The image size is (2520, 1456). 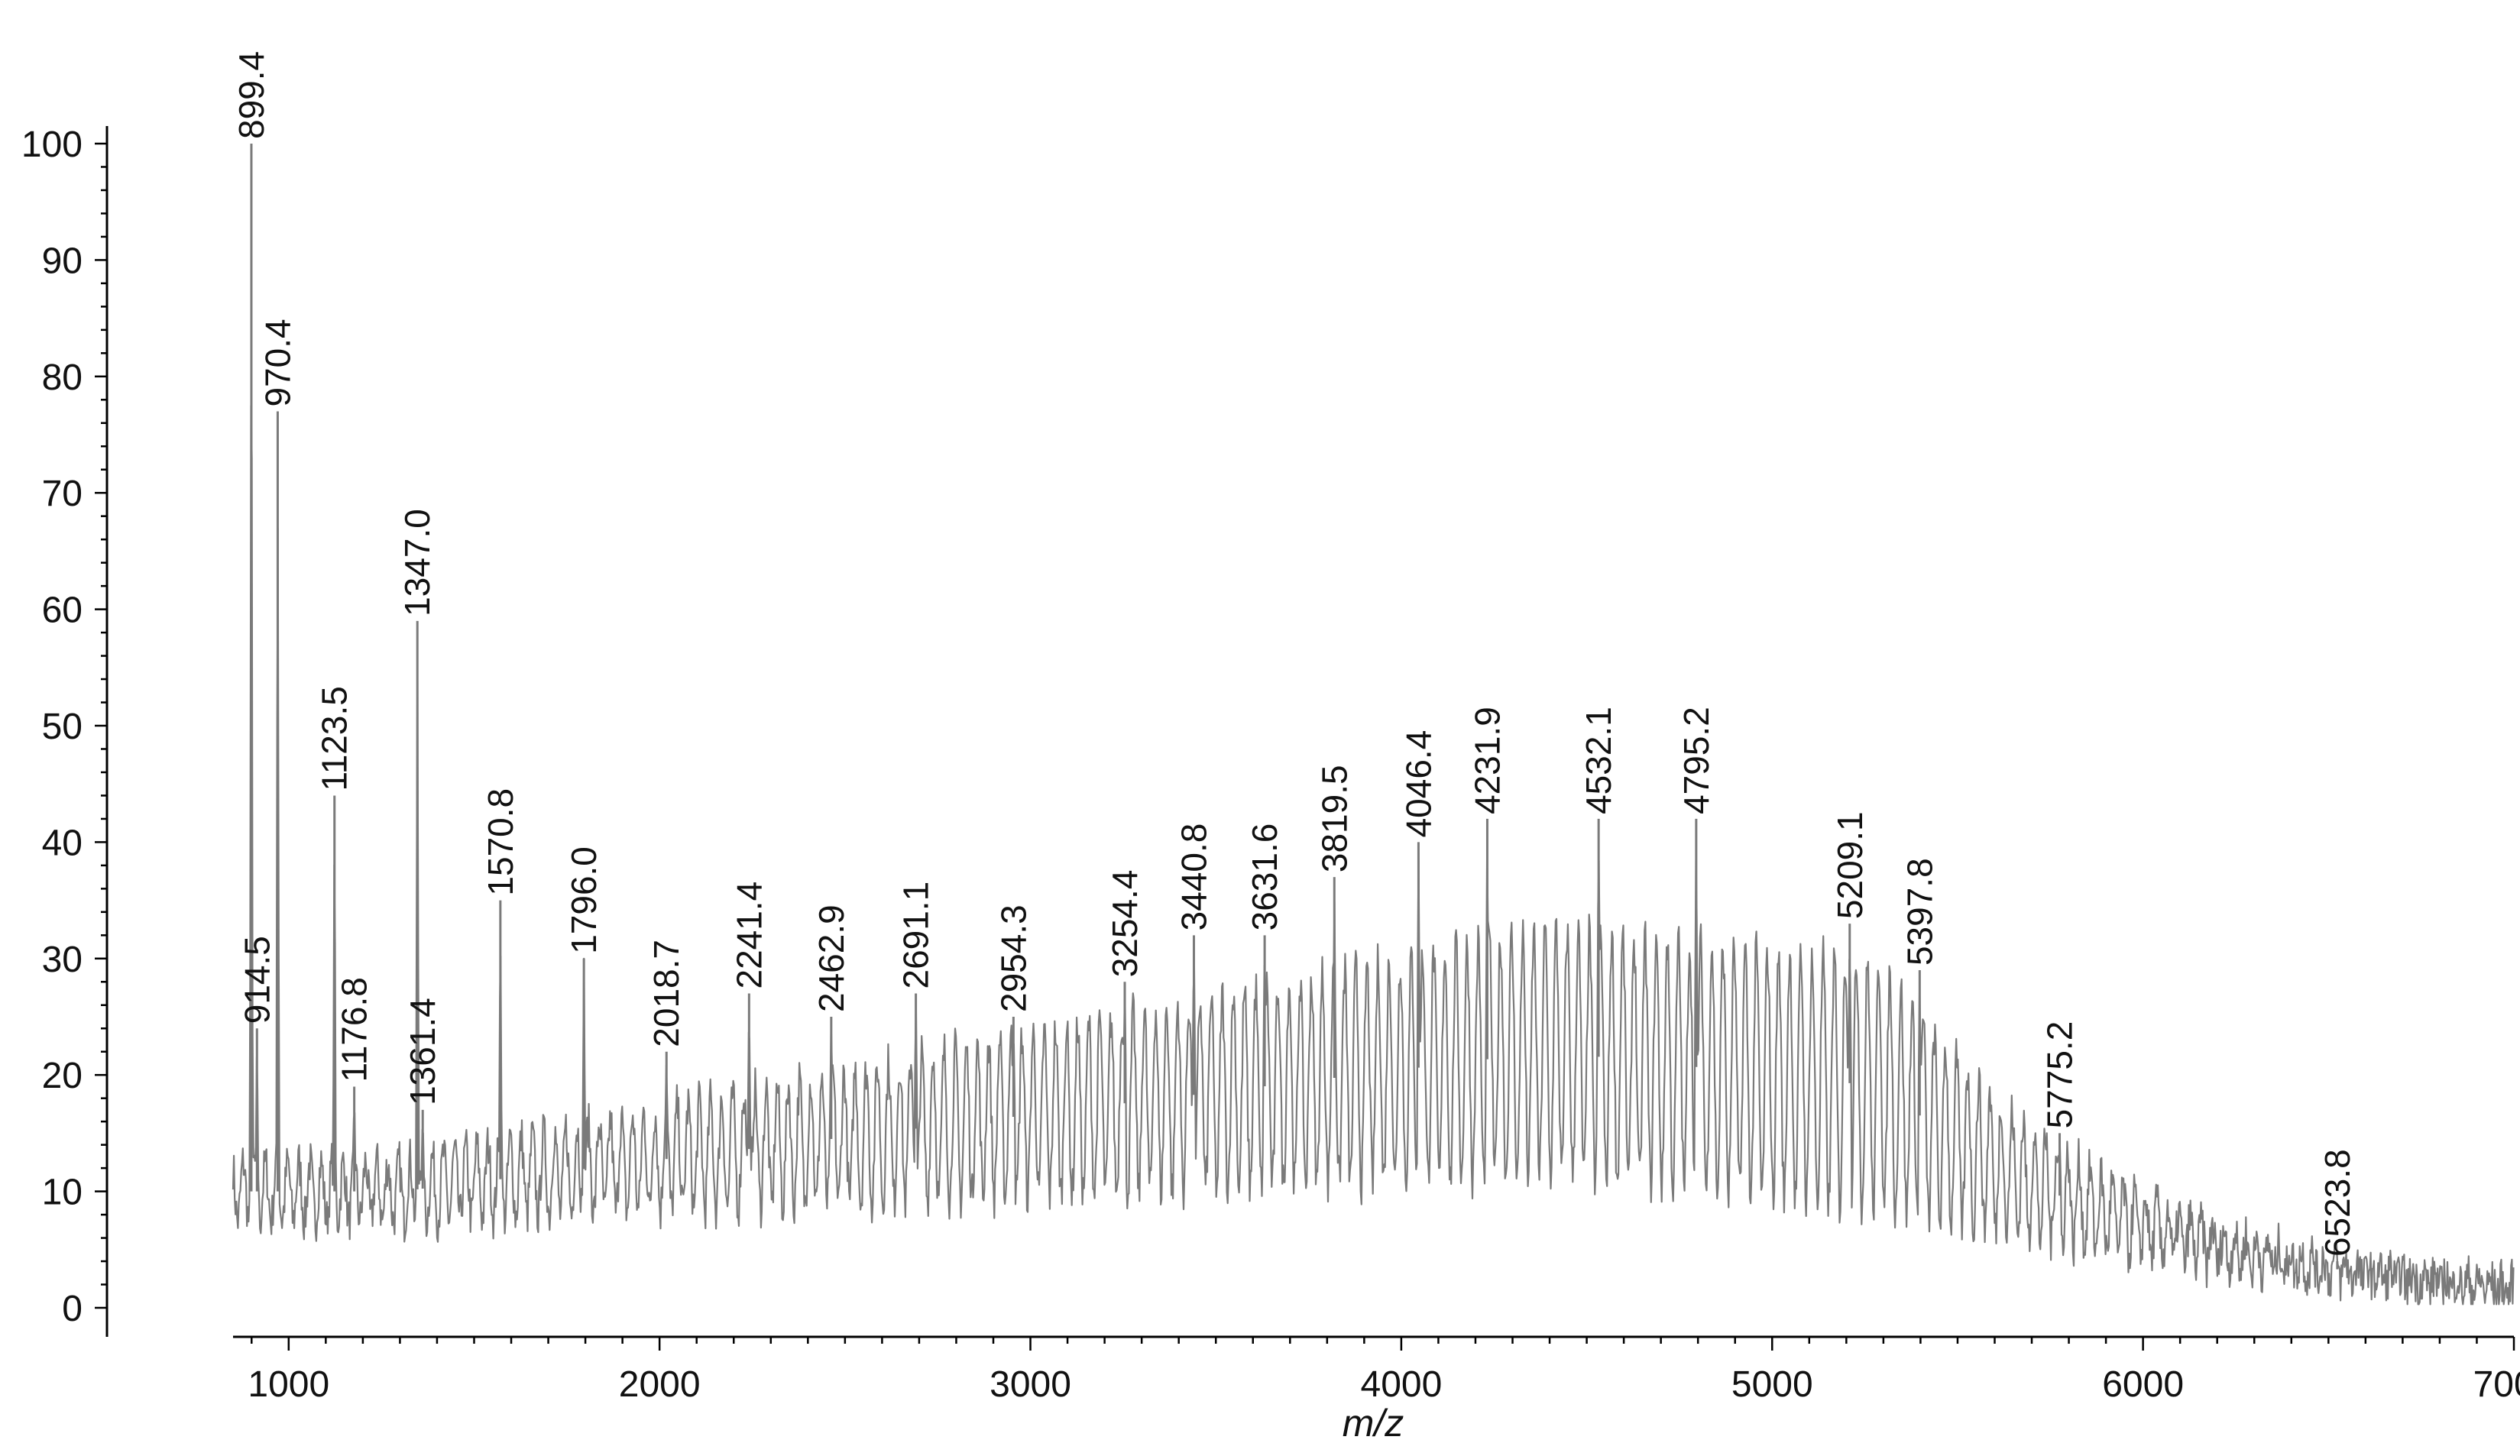 What do you see at coordinates (257, 980) in the screenshot?
I see `peak-label: 914.5` at bounding box center [257, 980].